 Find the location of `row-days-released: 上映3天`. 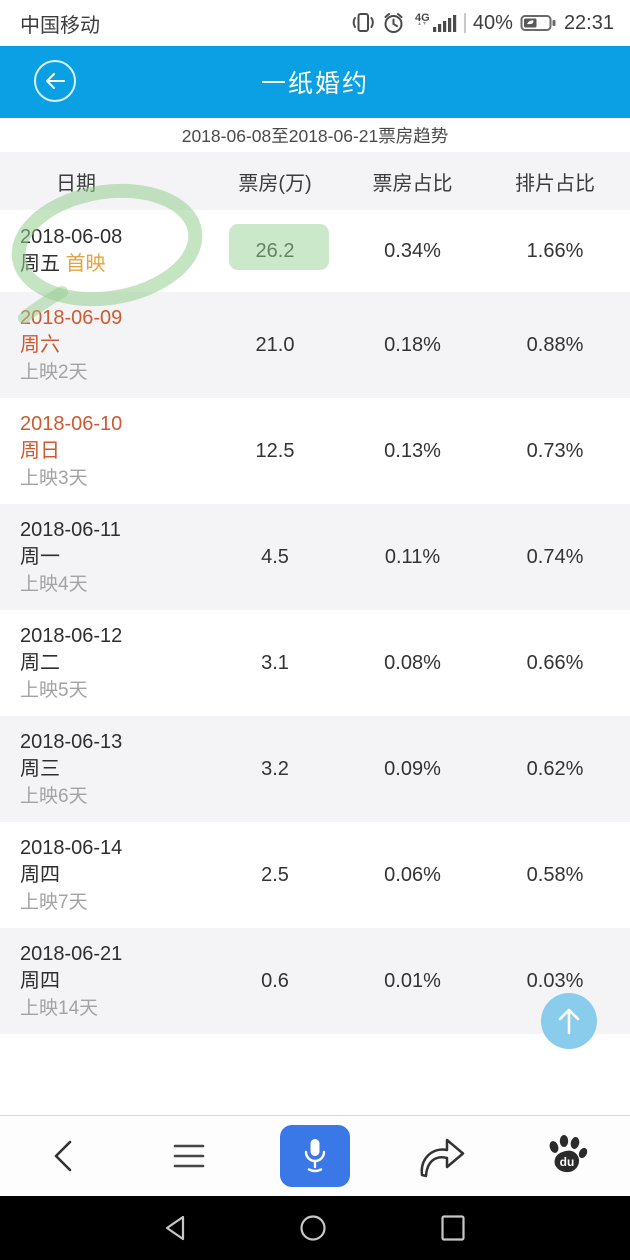

row-days-released: 上映3天 is located at coordinates (54, 478).